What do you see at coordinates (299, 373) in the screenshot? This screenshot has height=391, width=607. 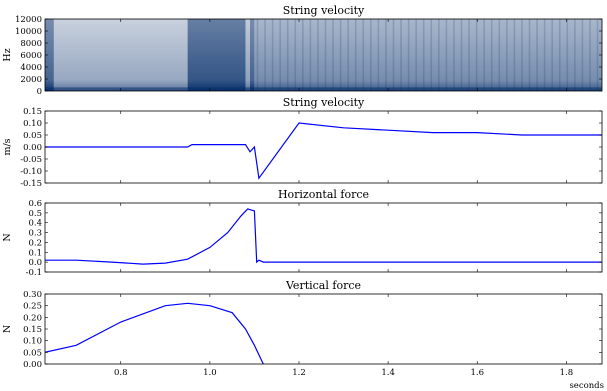 I see `x-tick-label: 1.2` at bounding box center [299, 373].